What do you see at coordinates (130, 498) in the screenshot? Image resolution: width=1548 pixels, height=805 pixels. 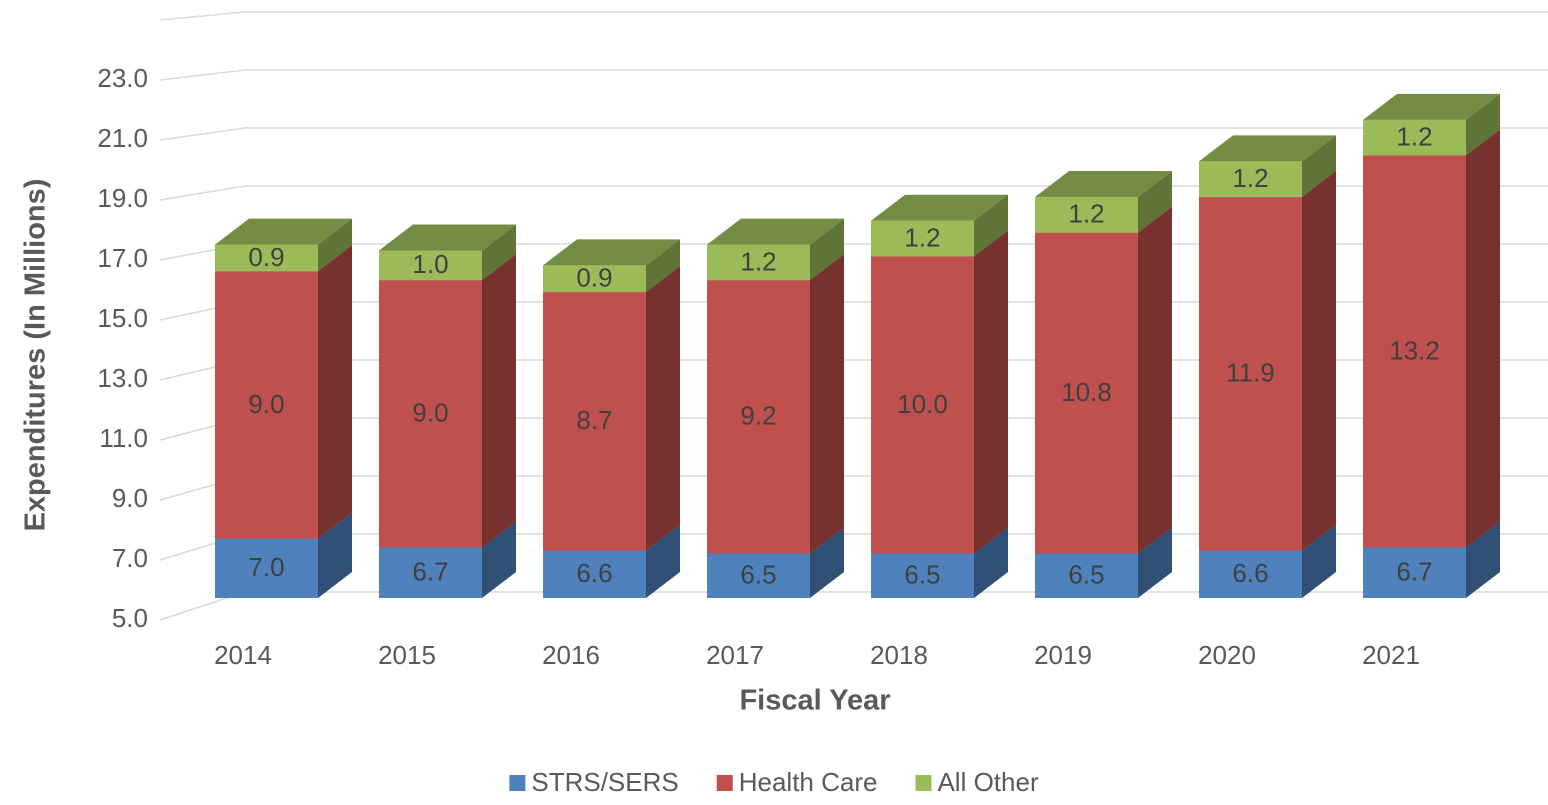 I see `y-tick-label: 9.0` at bounding box center [130, 498].